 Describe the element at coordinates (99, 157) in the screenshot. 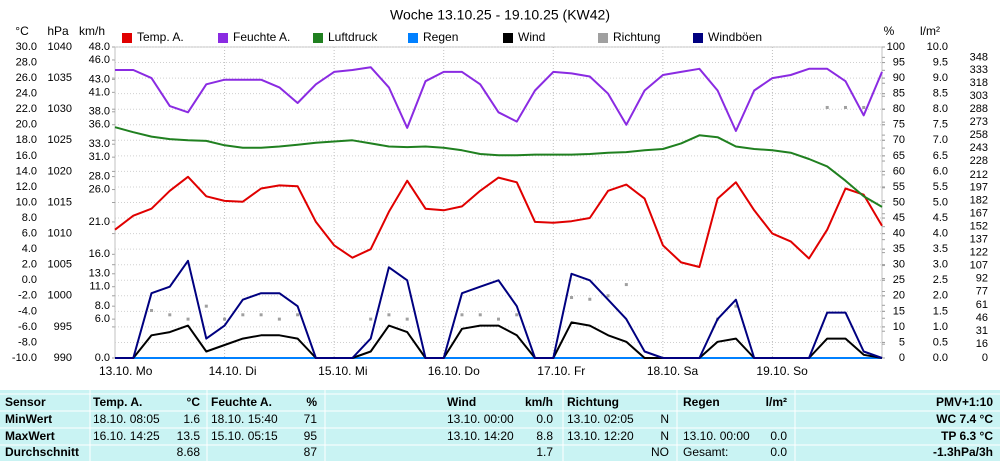

I see `y-tick-label: 31.0` at that location.